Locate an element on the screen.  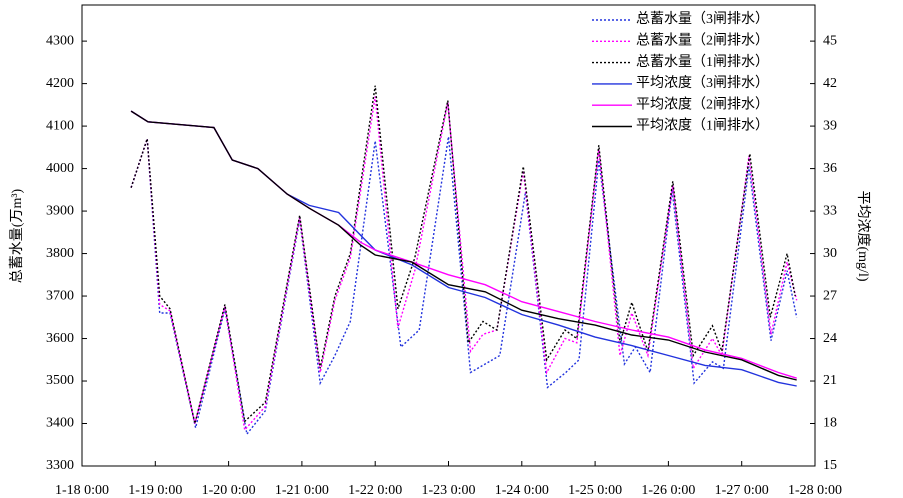
y-tick-label: 4100 is located at coordinates (60, 125).